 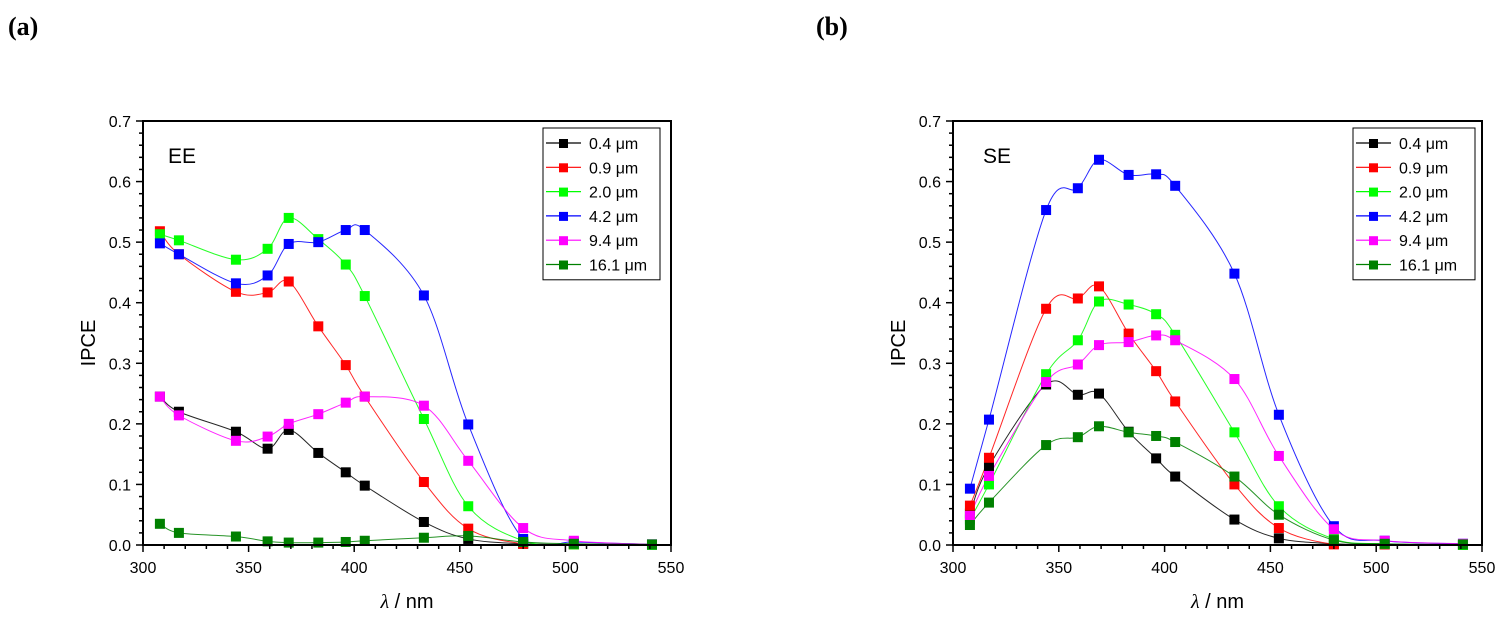 What do you see at coordinates (411, 602) in the screenshot?
I see `x-axis-title-unit: / nm` at bounding box center [411, 602].